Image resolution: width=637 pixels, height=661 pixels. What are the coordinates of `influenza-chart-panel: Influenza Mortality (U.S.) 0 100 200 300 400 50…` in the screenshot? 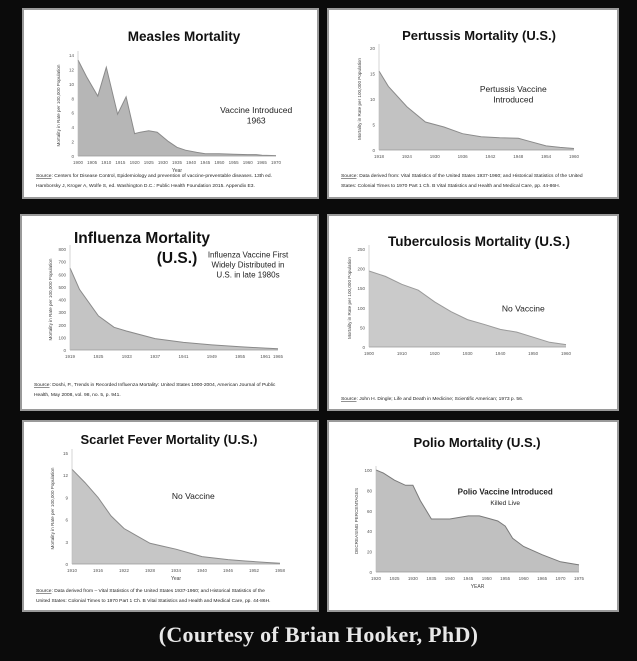 It's located at (169, 312).